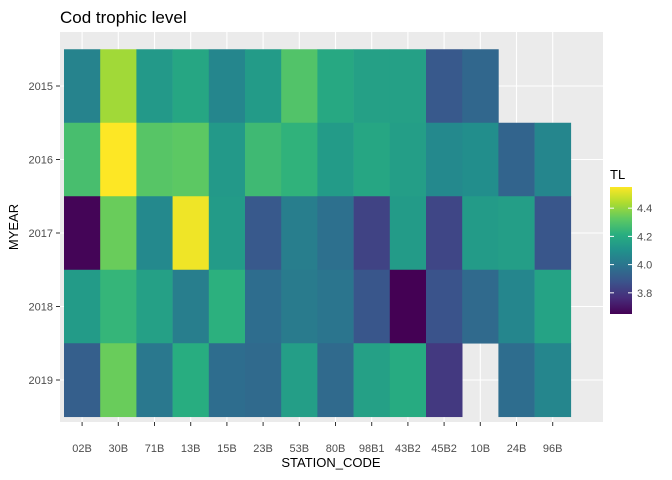 This screenshot has width=672, height=480. What do you see at coordinates (41, 308) in the screenshot?
I see `y-tick-label: 2018` at bounding box center [41, 308].